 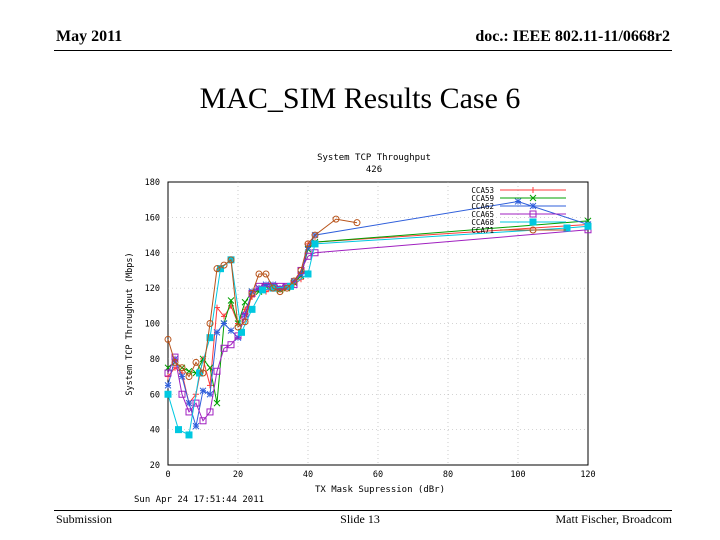 I want to click on y-axis-ticks: 20 40 60 80 100 120 140 160 180, so click(x=152, y=324).